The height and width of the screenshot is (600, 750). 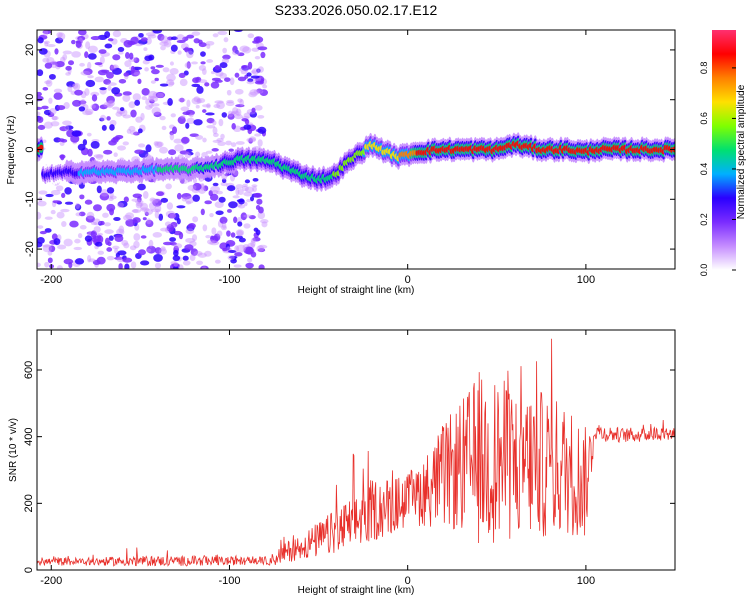 What do you see at coordinates (704, 169) in the screenshot?
I see `colorbar-tick-label: 0.4` at bounding box center [704, 169].